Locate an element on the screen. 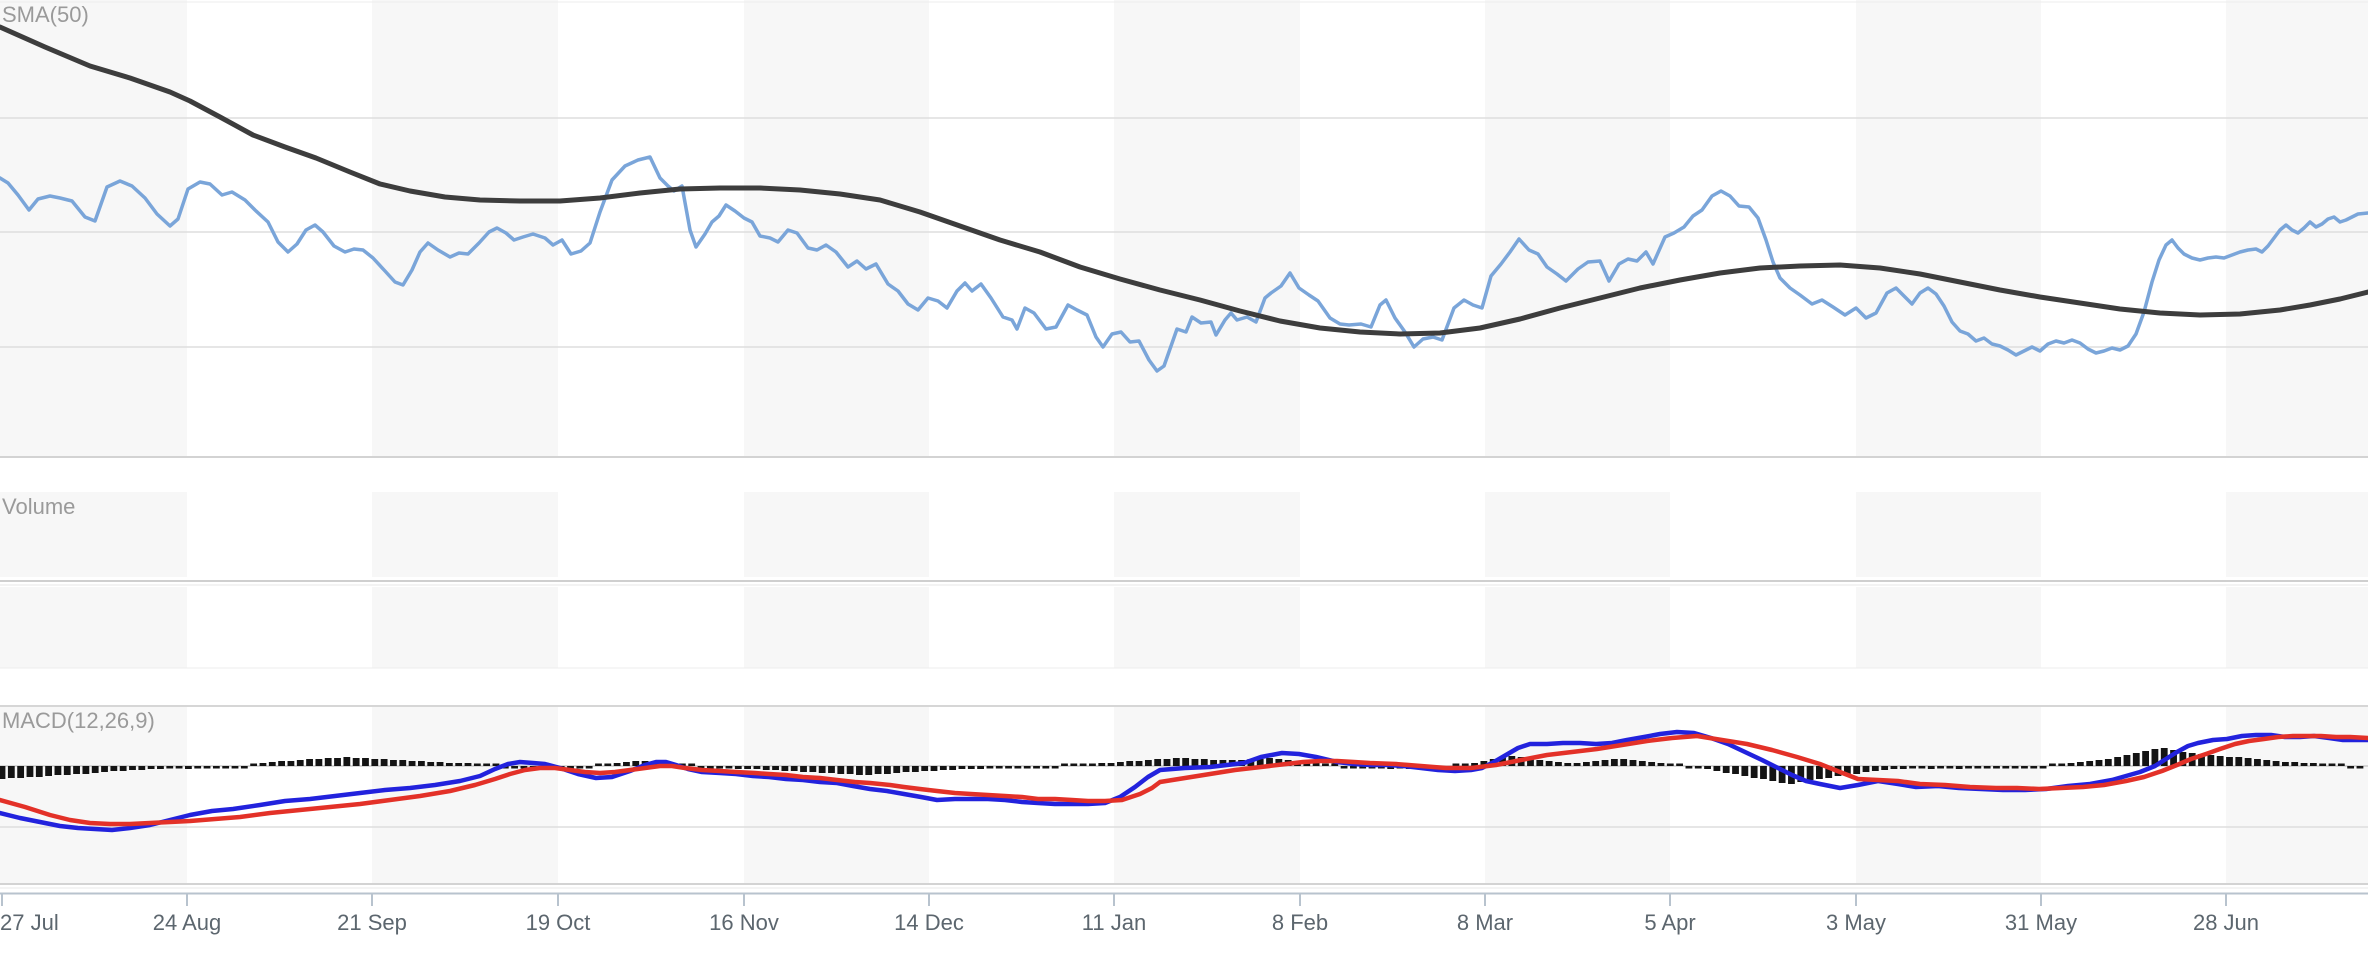  x-axis-label: 24 Aug is located at coordinates (187, 922).